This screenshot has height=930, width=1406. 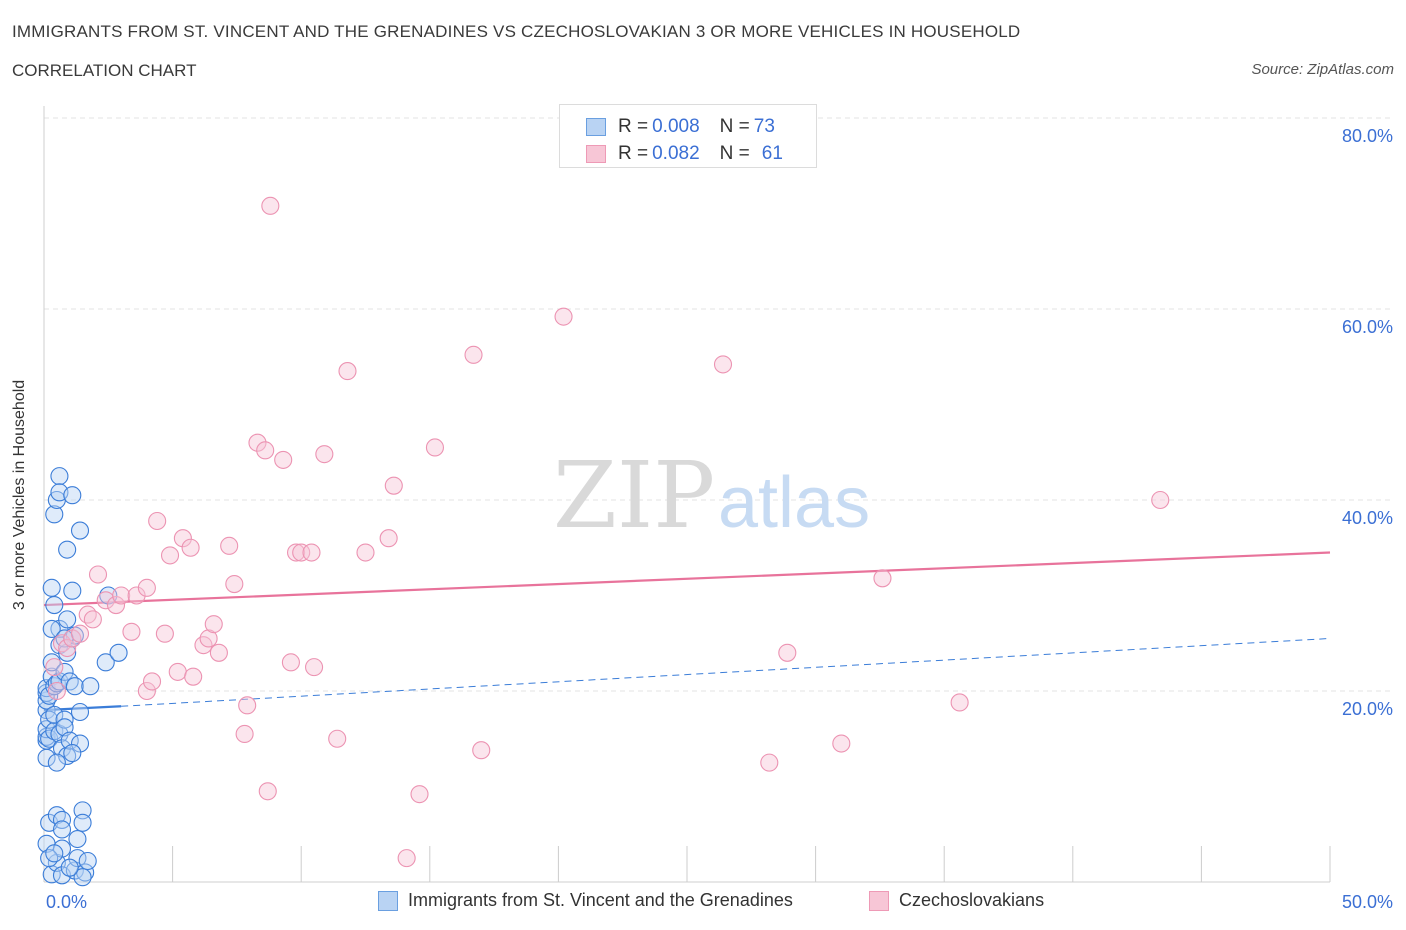 I want to click on trend-line-blue, so click(x=82, y=708).